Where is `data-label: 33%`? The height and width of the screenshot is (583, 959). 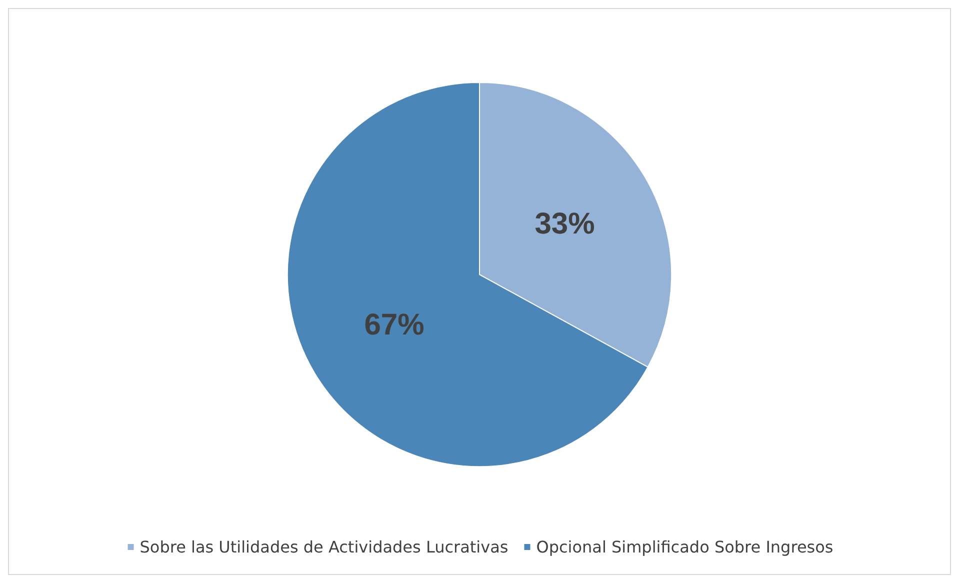 data-label: 33% is located at coordinates (564, 224).